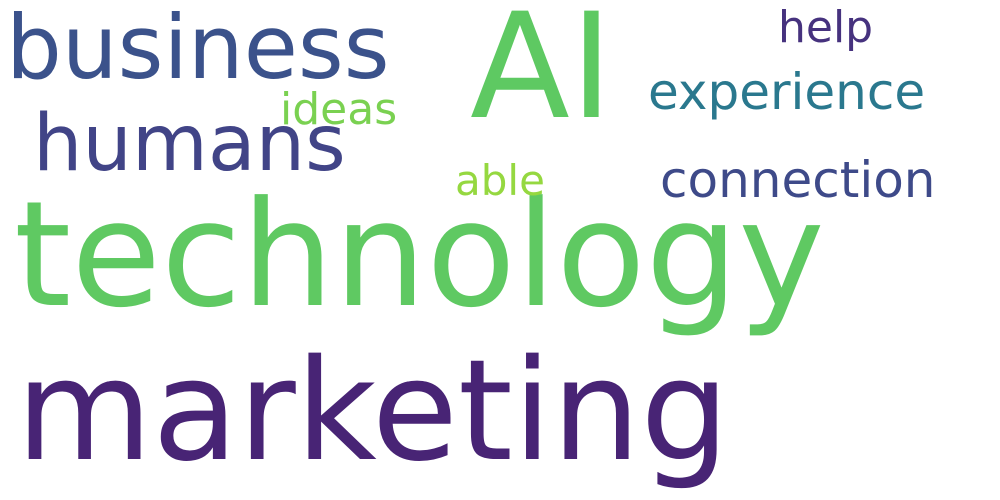  What do you see at coordinates (500, 180) in the screenshot?
I see `word-able: able` at bounding box center [500, 180].